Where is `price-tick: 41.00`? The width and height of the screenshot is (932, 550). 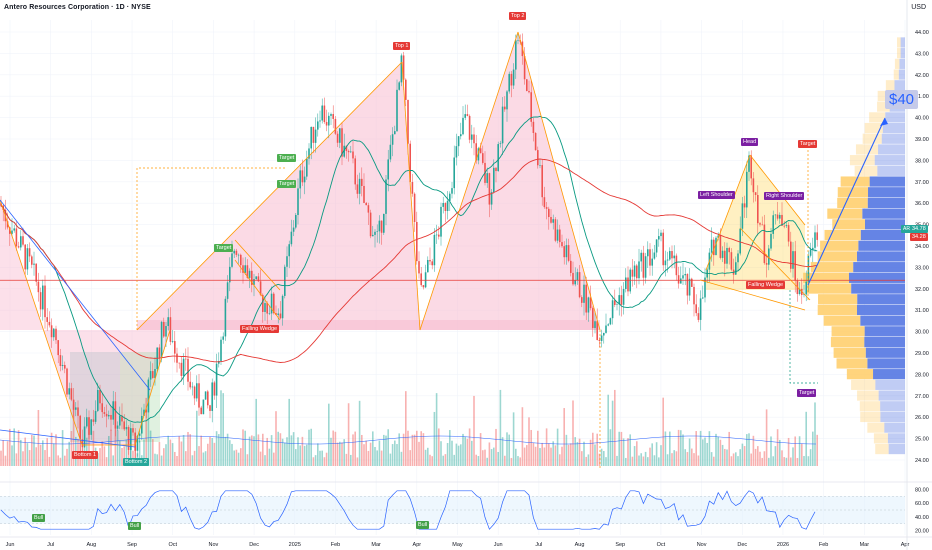
price-tick: 41.00 is located at coordinates (922, 97).